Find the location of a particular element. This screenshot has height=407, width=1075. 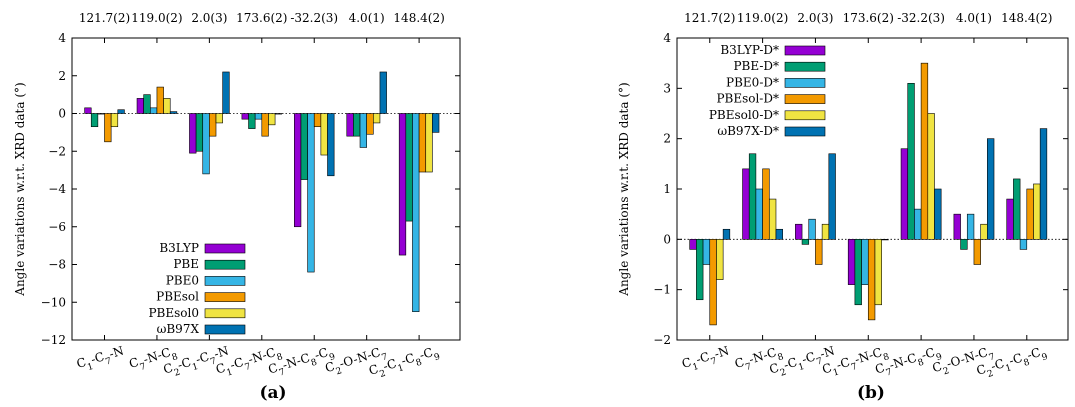

y-tick-label: 2 is located at coordinates (62, 76).